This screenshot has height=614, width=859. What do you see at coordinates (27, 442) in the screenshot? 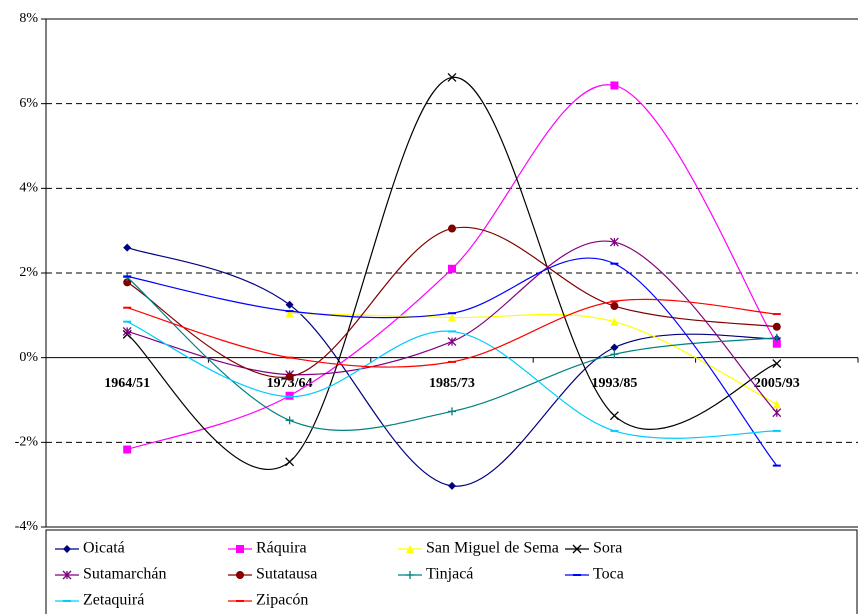
I see `y-tick-label: -2%` at bounding box center [27, 442].